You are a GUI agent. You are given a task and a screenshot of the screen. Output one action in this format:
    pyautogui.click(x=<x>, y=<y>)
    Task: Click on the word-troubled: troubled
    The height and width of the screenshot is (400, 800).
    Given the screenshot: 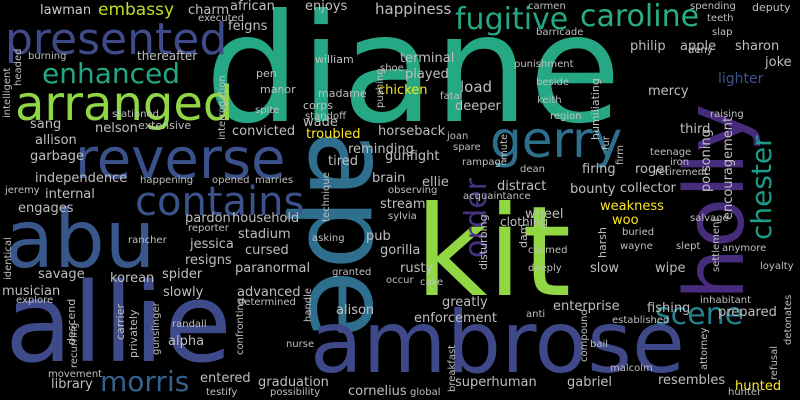 What is the action you would take?
    pyautogui.click(x=333, y=134)
    